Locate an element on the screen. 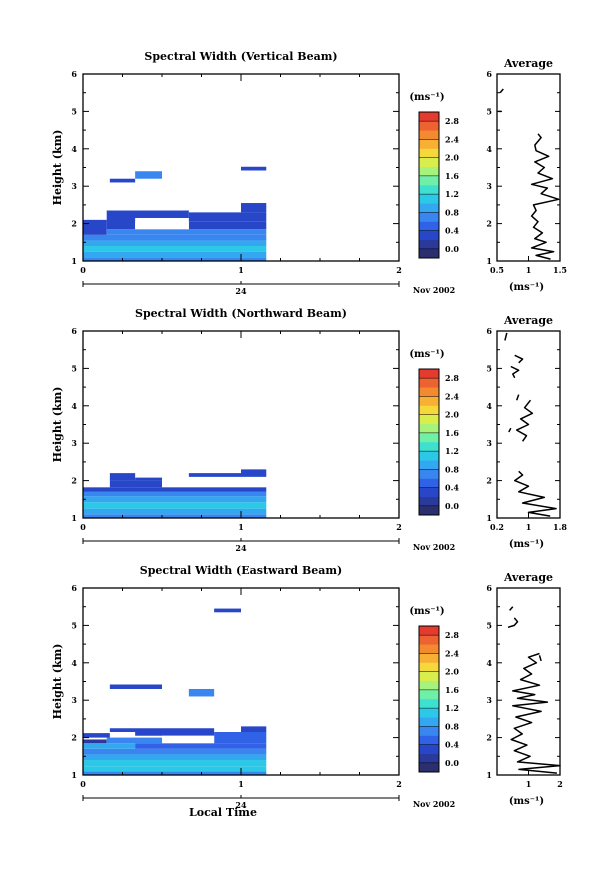 The height and width of the screenshot is (874, 614). x-tick-label: 0 is located at coordinates (83, 270).